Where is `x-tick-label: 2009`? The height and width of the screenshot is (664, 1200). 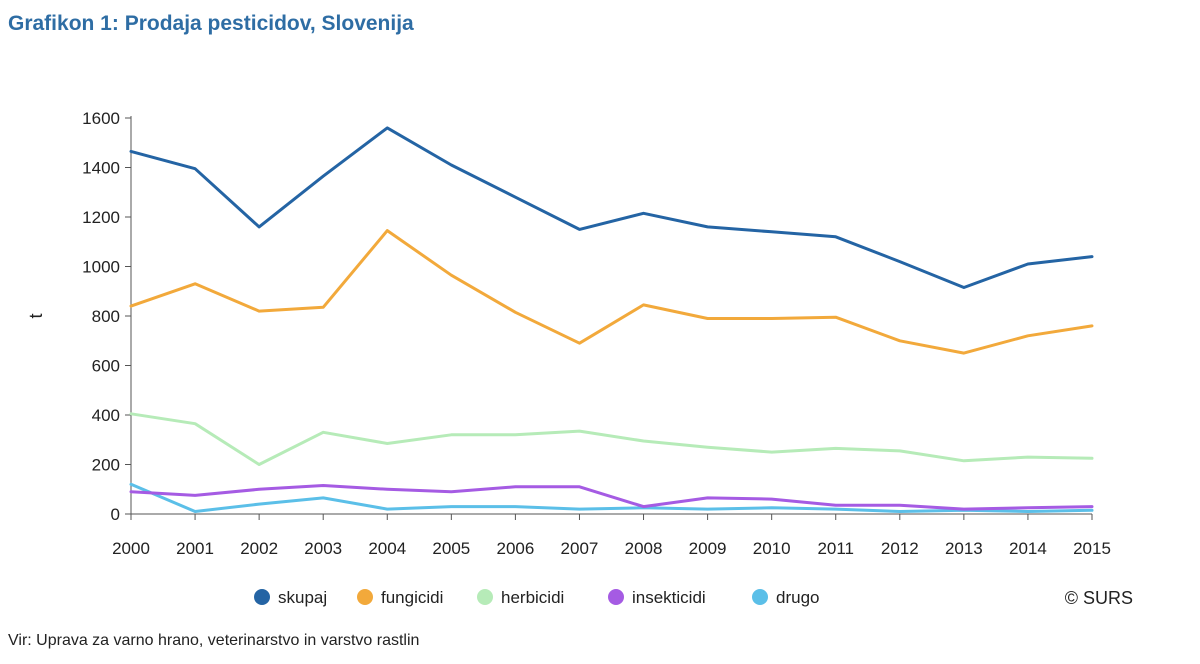
x-tick-label: 2009 is located at coordinates (708, 548).